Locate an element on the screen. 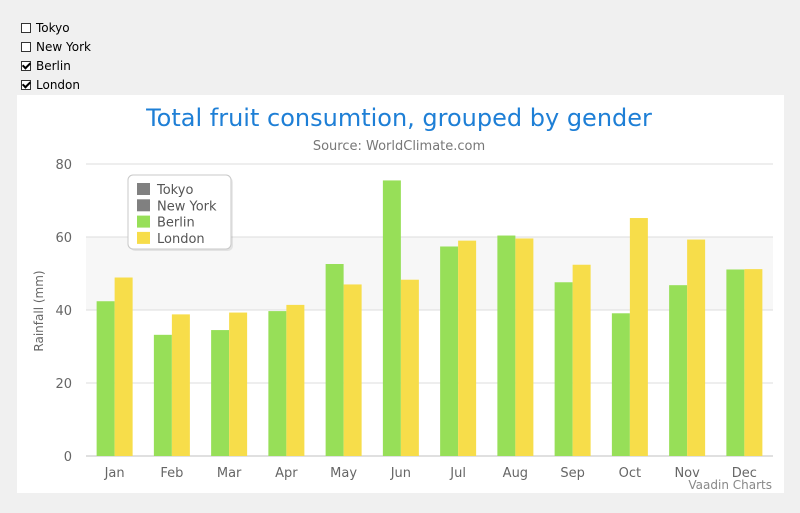  series-checkbox-list: Tokyo New York Berlin London is located at coordinates (56, 56).